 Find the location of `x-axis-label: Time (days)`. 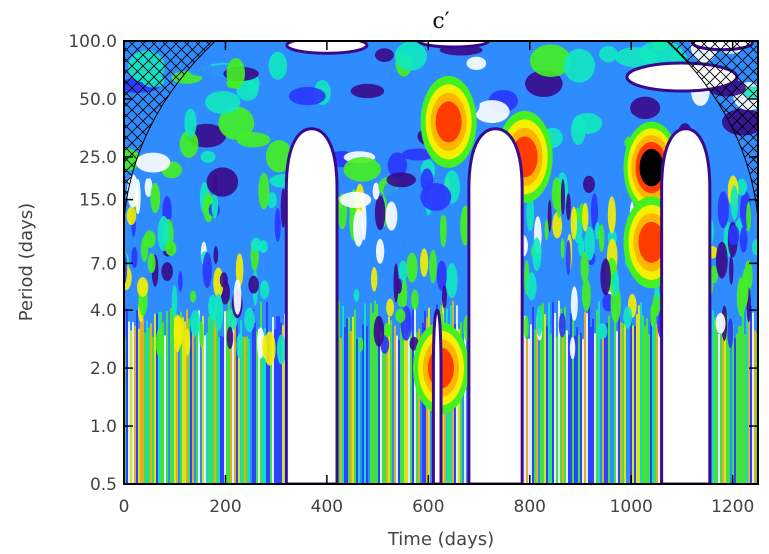

x-axis-label: Time (days) is located at coordinates (440, 539).